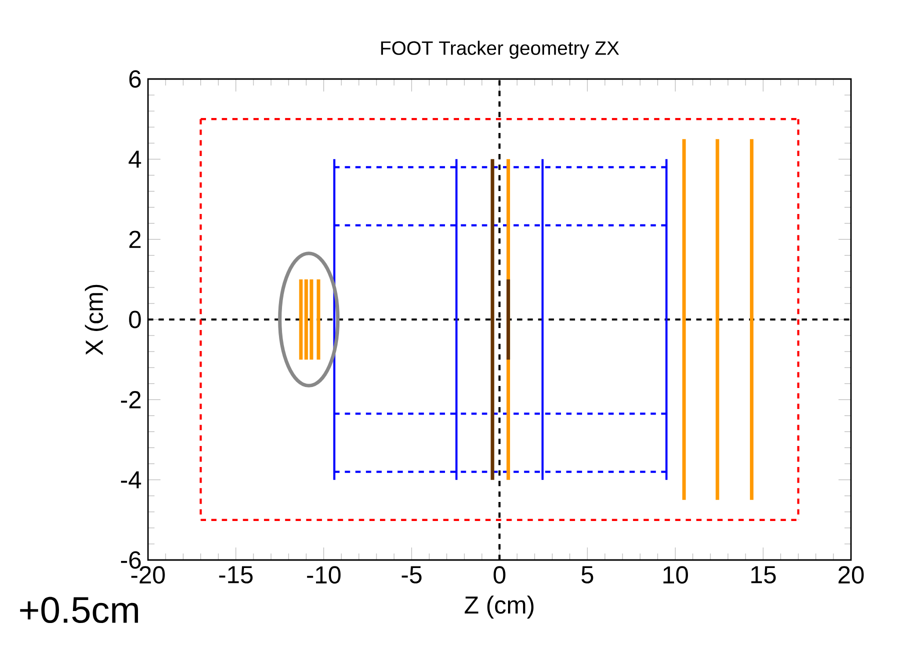 The image size is (897, 648). What do you see at coordinates (500, 49) in the screenshot?
I see `chart-title: FOOT Tracker geometry ZX` at bounding box center [500, 49].